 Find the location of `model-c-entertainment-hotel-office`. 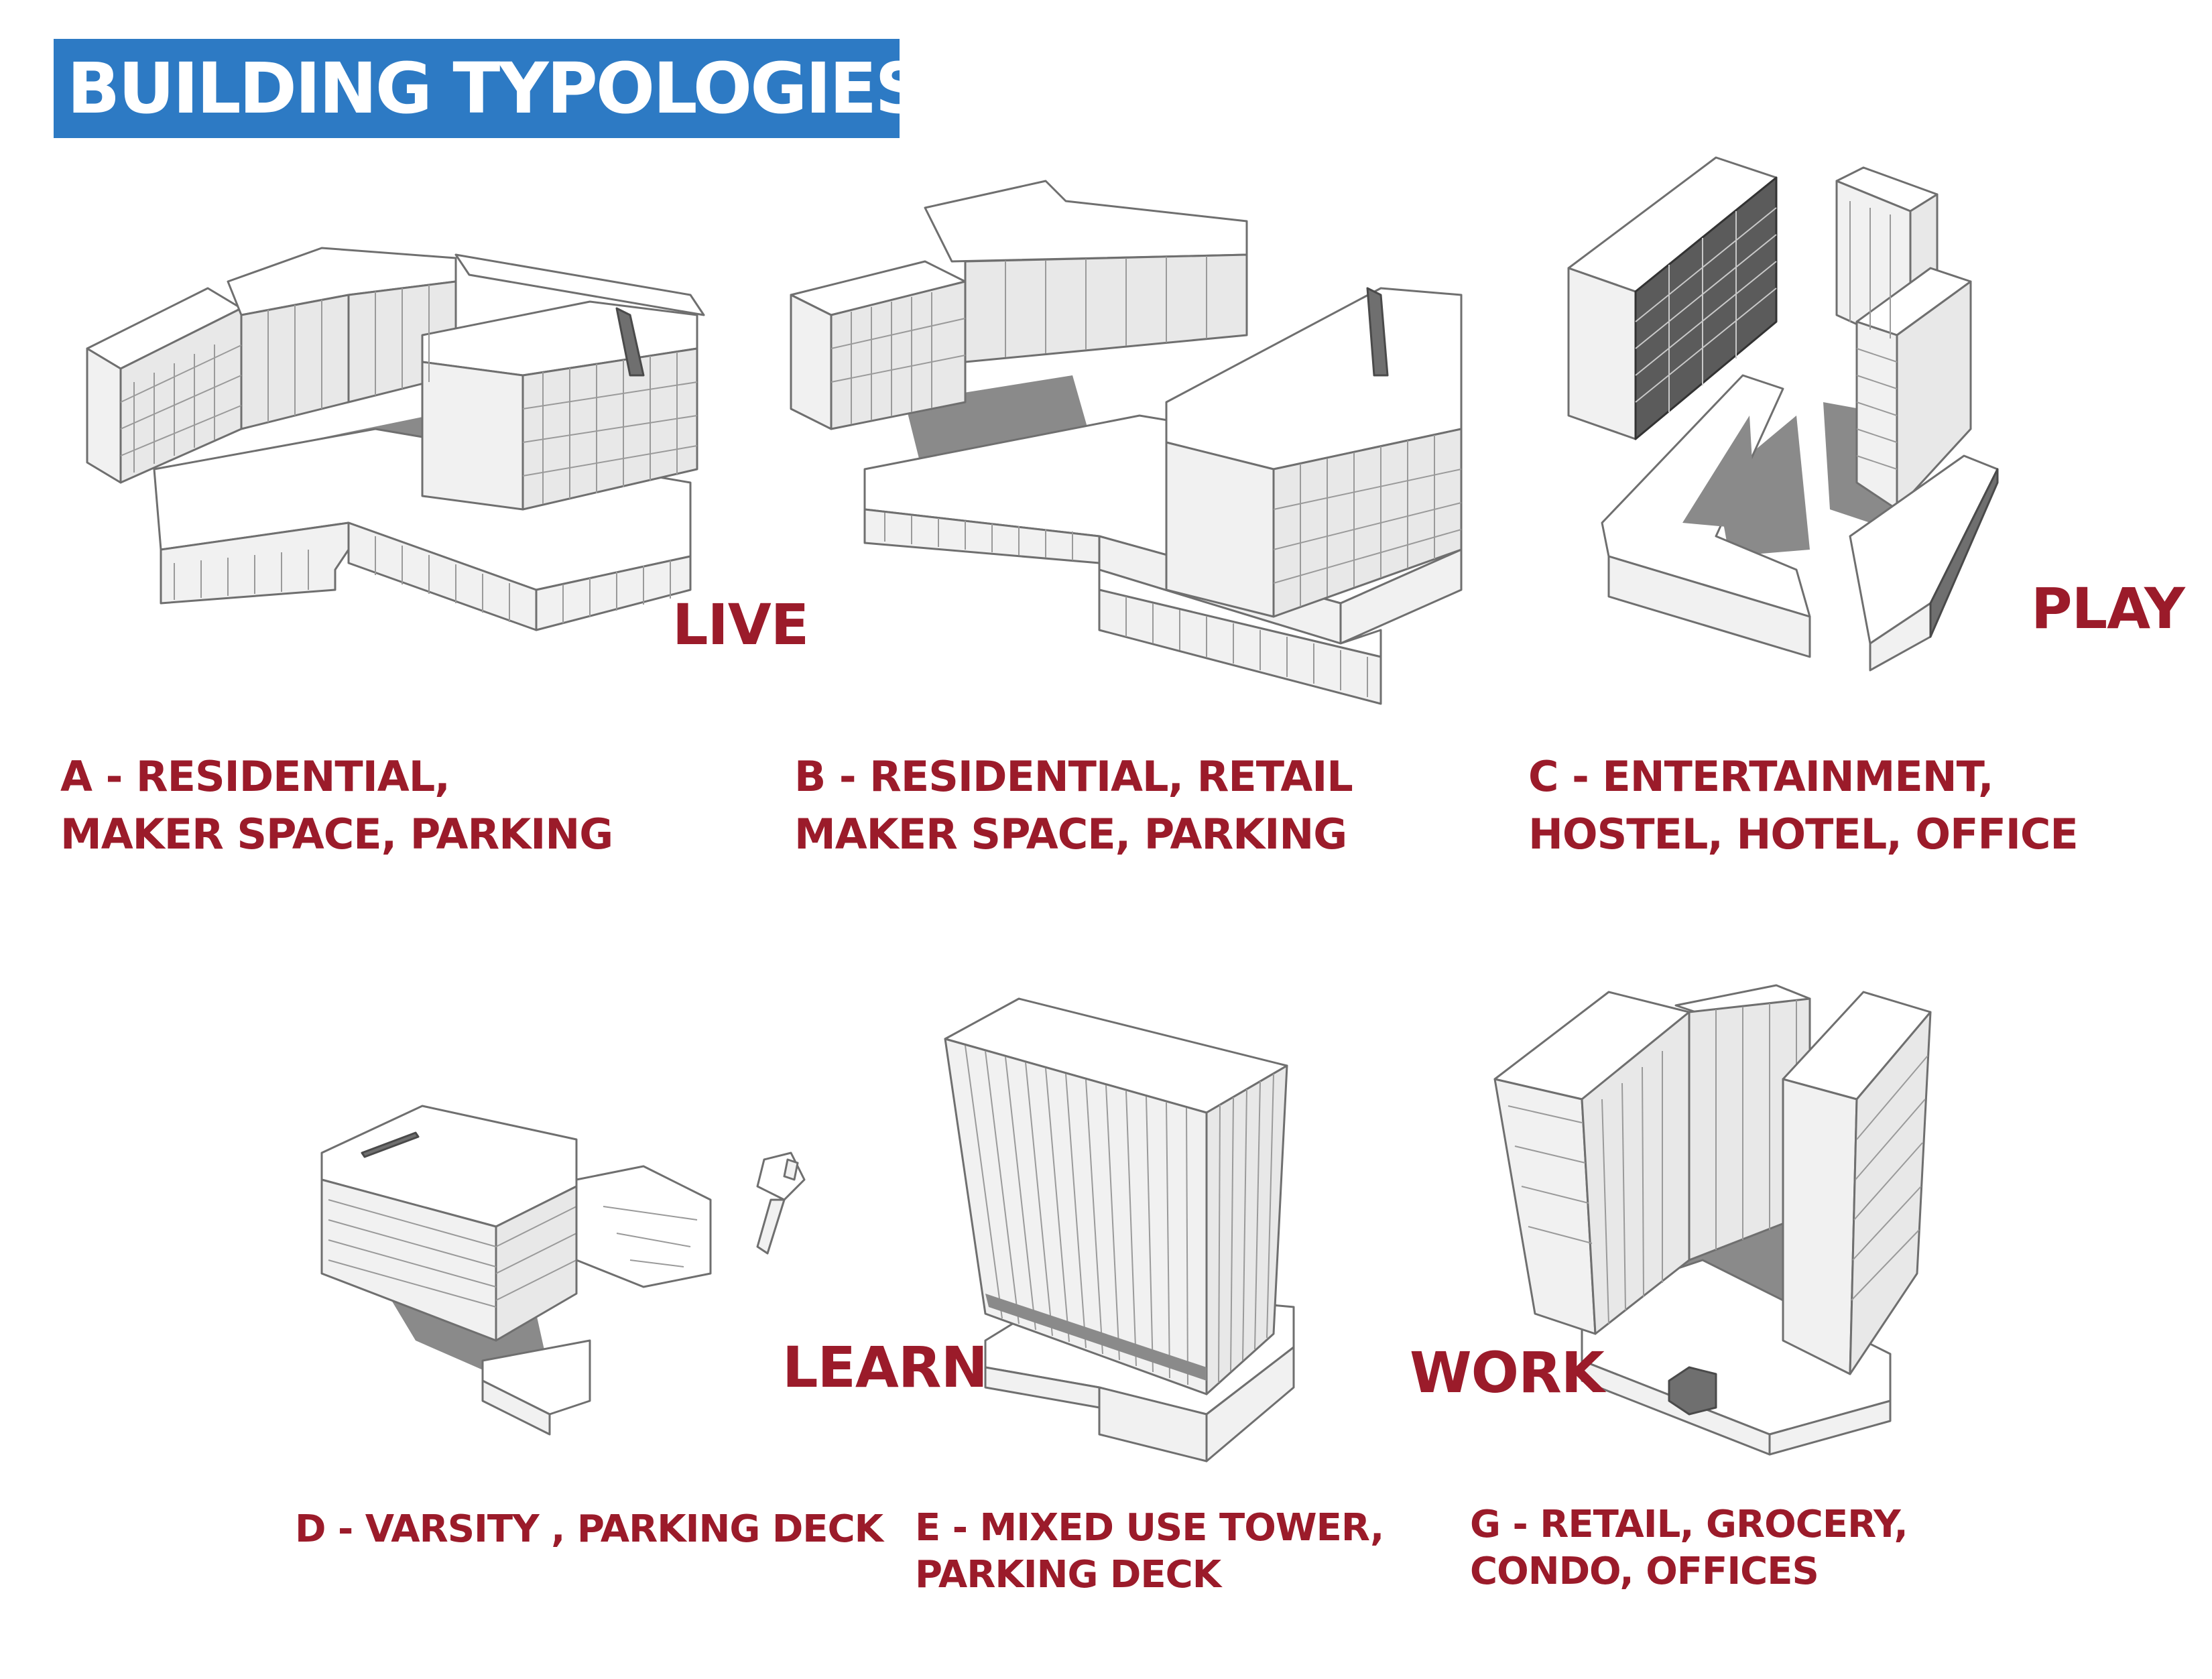

model-c-entertainment-hotel-office is located at coordinates (1783, 414).